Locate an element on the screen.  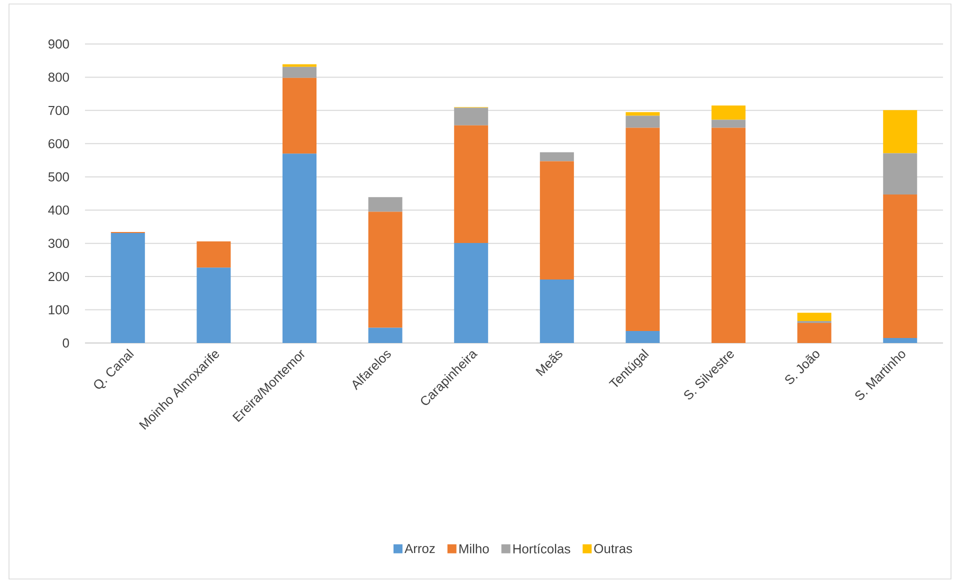
y-tick-label: 700 is located at coordinates (58, 111).